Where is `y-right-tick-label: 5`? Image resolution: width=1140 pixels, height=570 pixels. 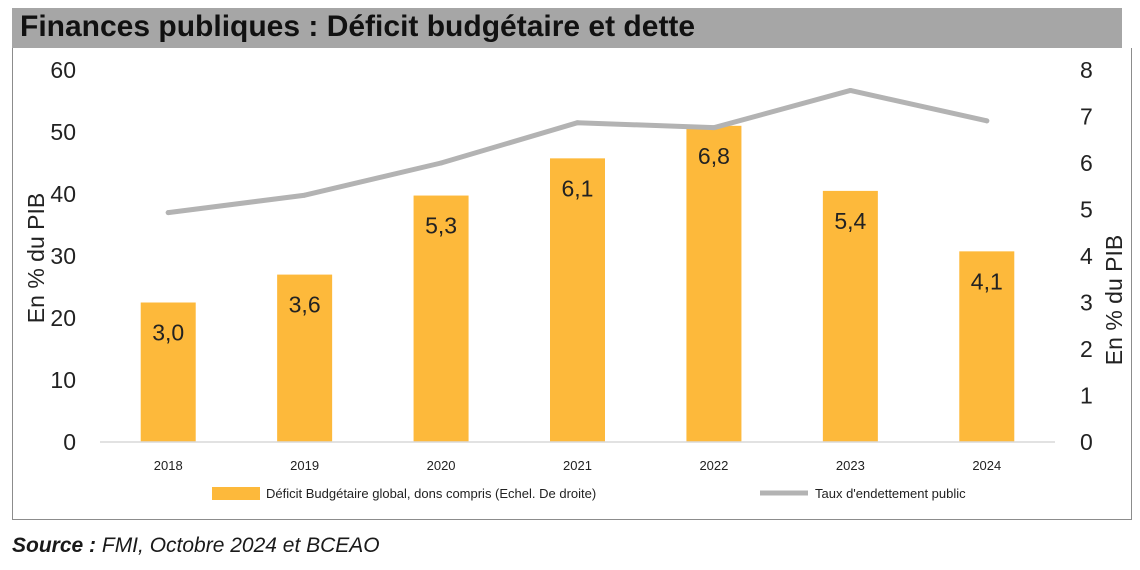
y-right-tick-label: 5 is located at coordinates (1086, 210).